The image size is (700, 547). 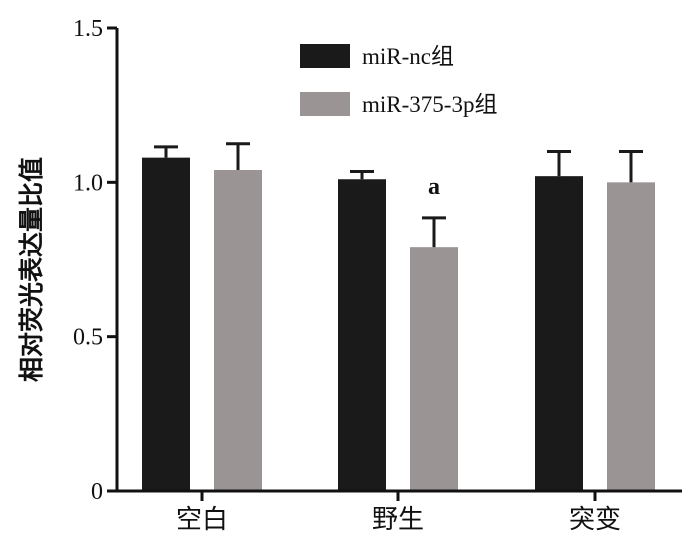 What do you see at coordinates (429, 104) in the screenshot?
I see `legend-label-1: miR-375-3p组` at bounding box center [429, 104].